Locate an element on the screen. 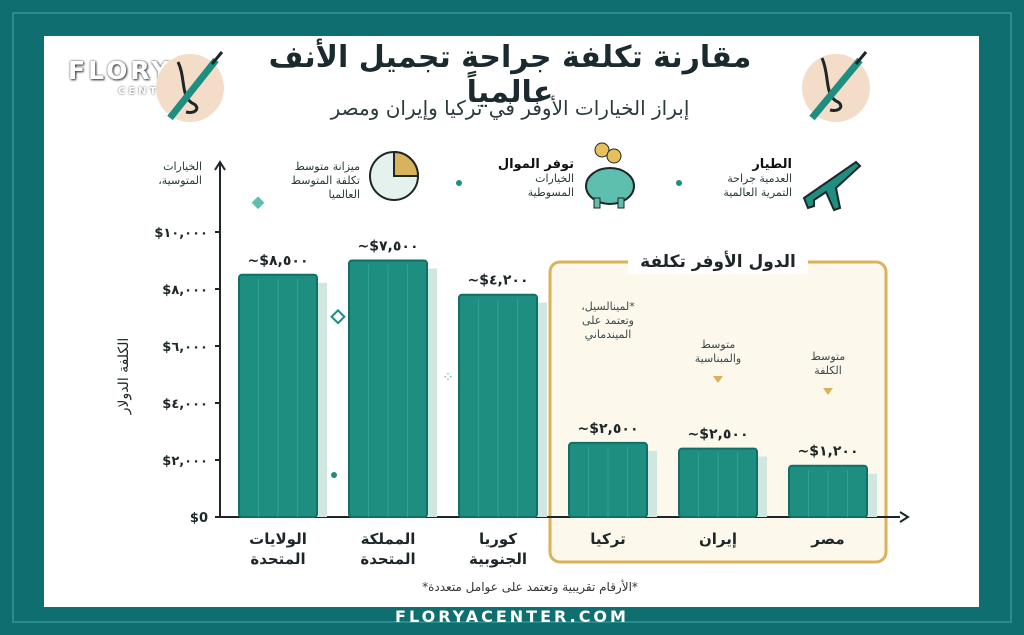  category-label: كوريا is located at coordinates (498, 539).